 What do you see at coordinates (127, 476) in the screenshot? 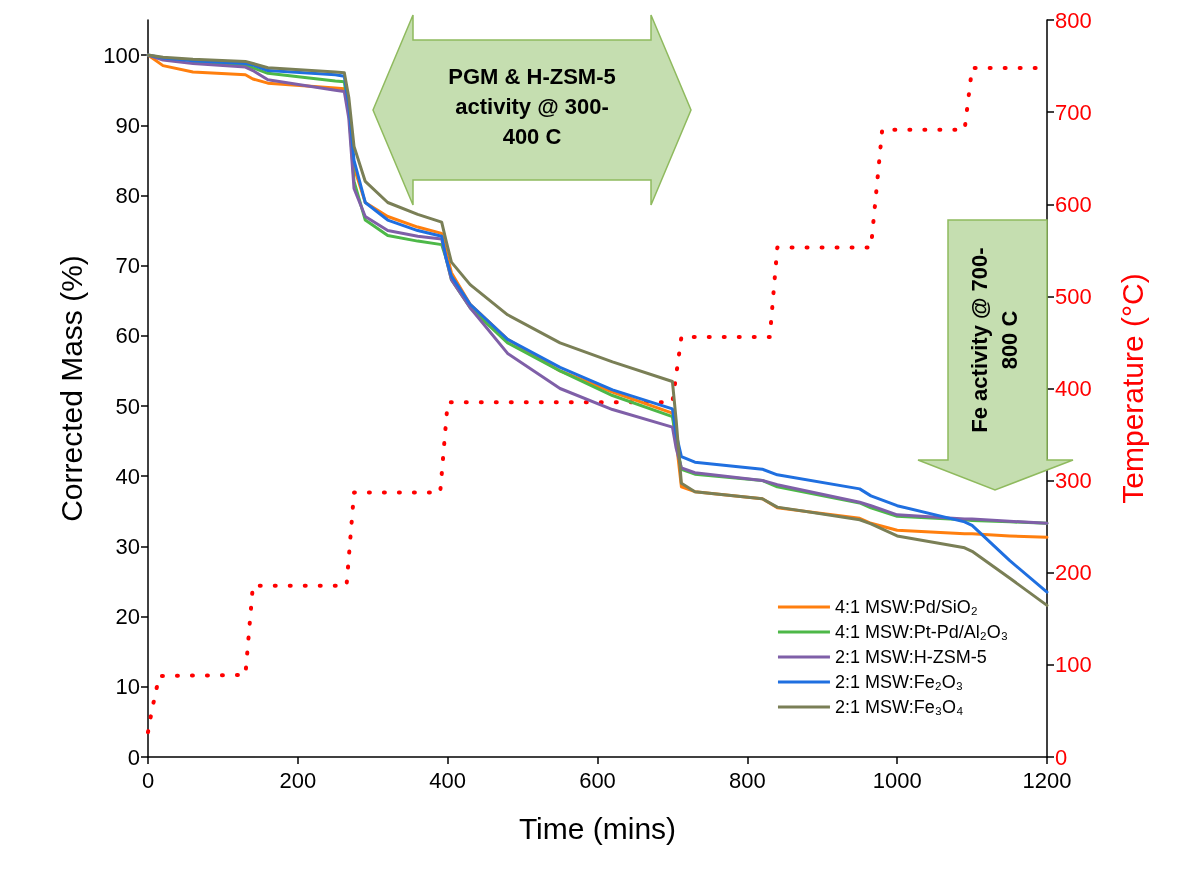
I see `y-tick-label: 40` at bounding box center [127, 476].